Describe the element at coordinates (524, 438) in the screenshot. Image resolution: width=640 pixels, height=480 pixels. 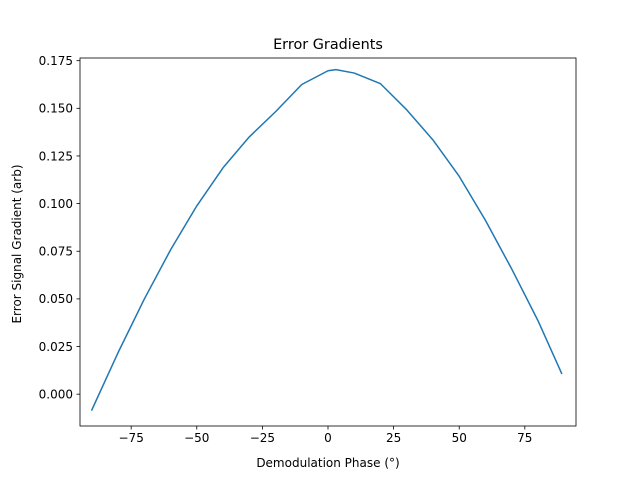
I see `x-tick-label: 75` at that location.